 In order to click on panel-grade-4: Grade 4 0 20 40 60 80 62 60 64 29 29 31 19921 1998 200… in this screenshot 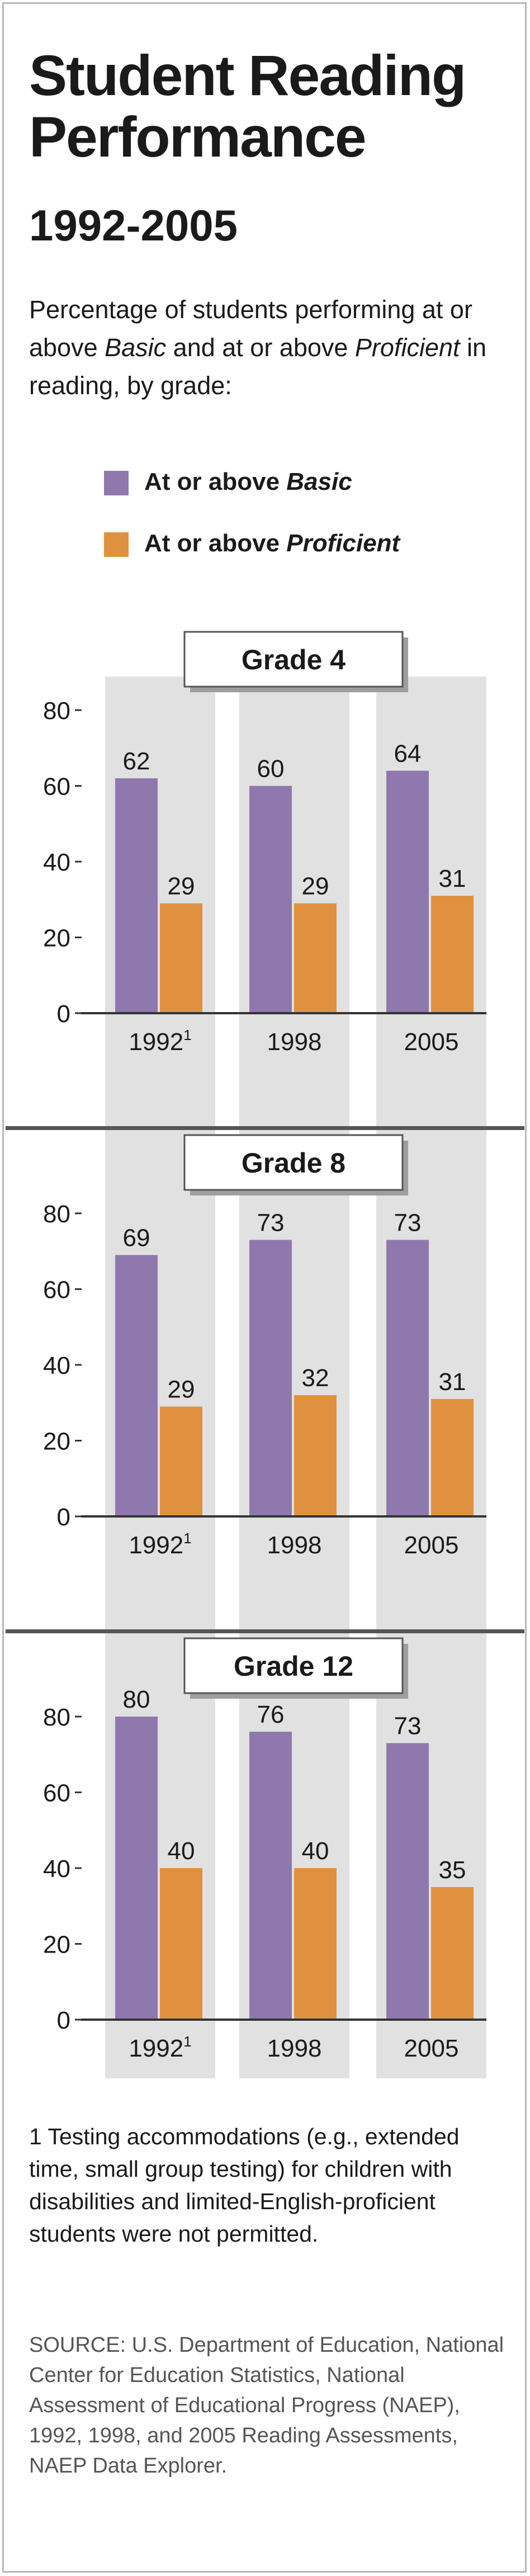, I will do `click(264, 843)`.